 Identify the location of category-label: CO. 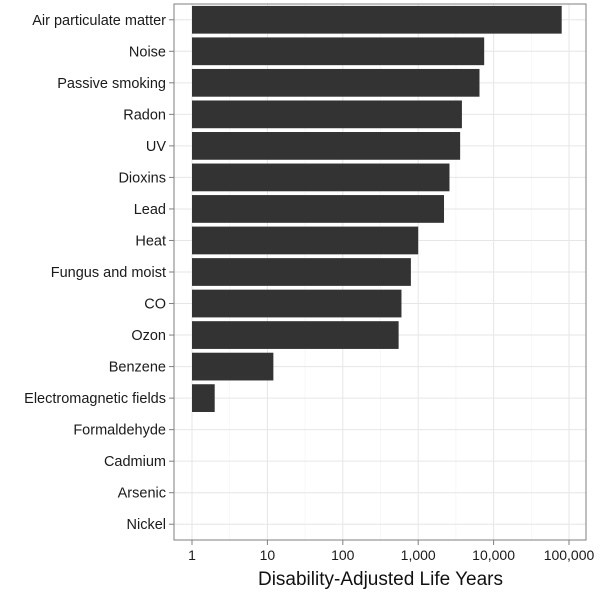
(155, 305).